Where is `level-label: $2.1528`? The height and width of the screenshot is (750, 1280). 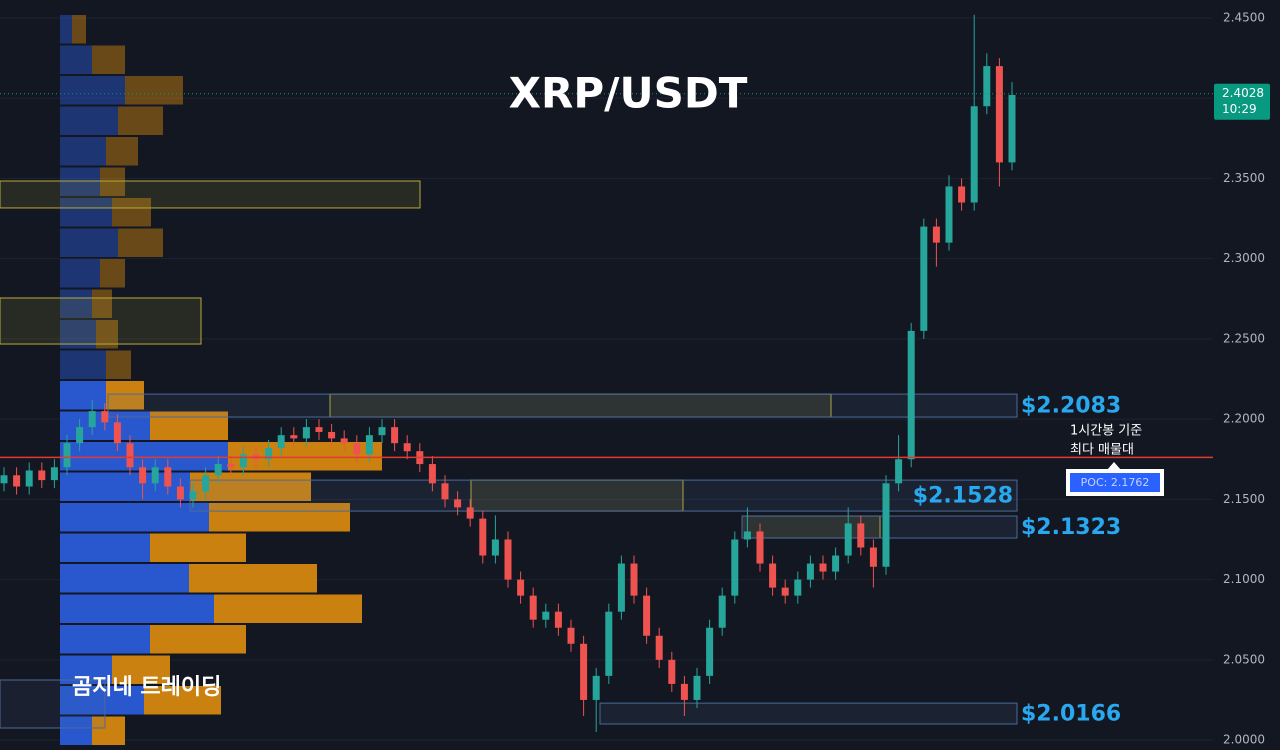
level-label: $2.1528 is located at coordinates (963, 496).